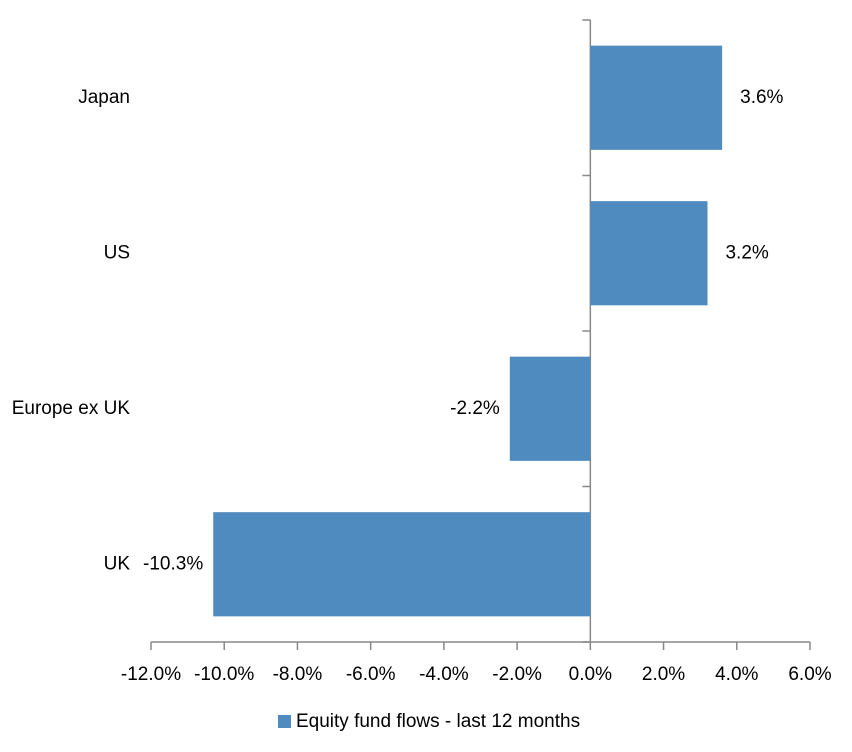 The width and height of the screenshot is (852, 752). Describe the element at coordinates (298, 674) in the screenshot. I see `x-tick-label: -8.0%` at that location.